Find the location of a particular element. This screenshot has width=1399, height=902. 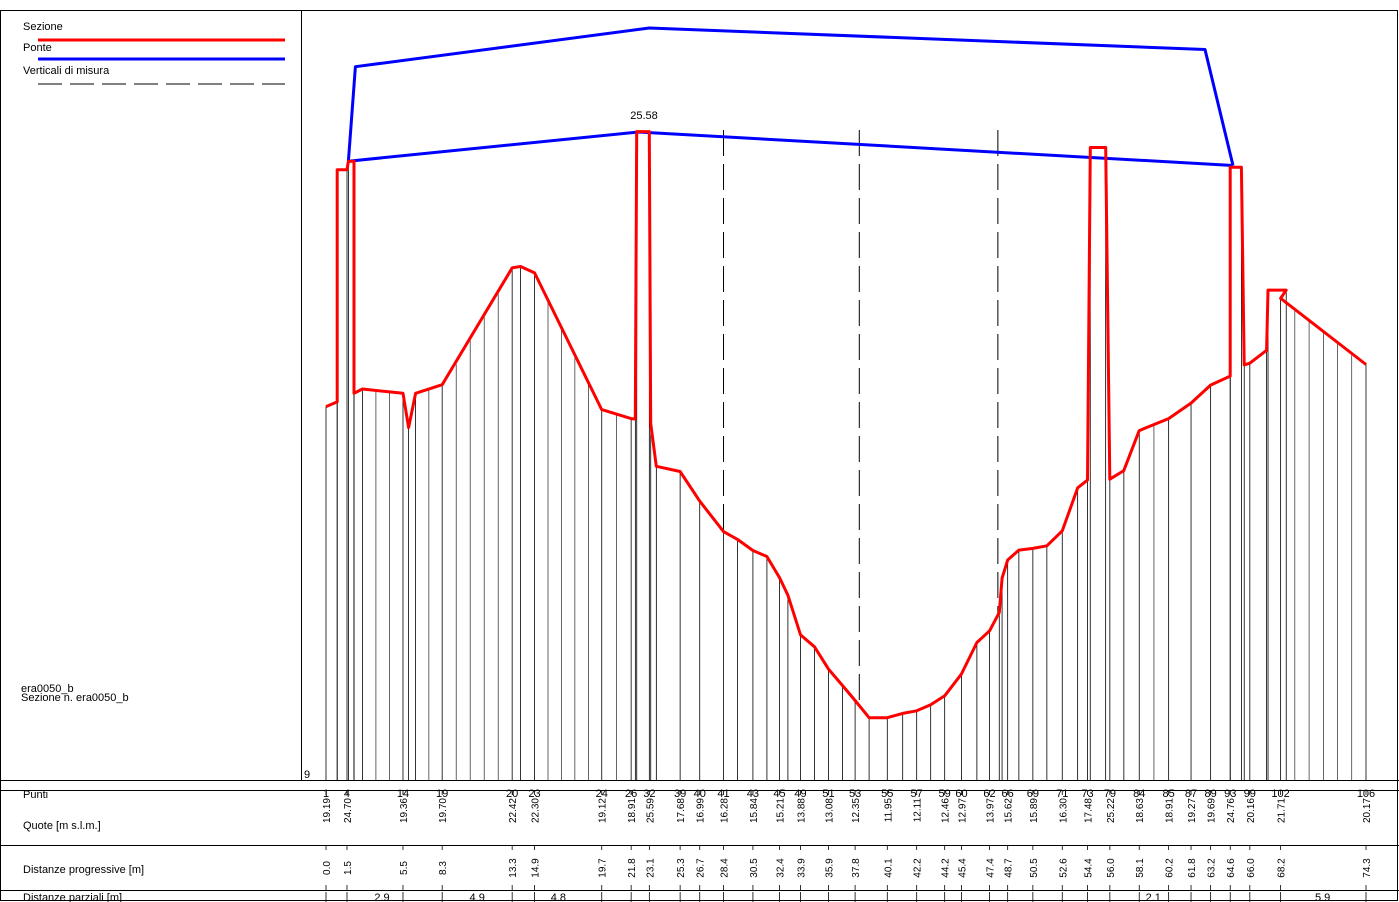

progressive-value: 44.2 is located at coordinates (946, 868).